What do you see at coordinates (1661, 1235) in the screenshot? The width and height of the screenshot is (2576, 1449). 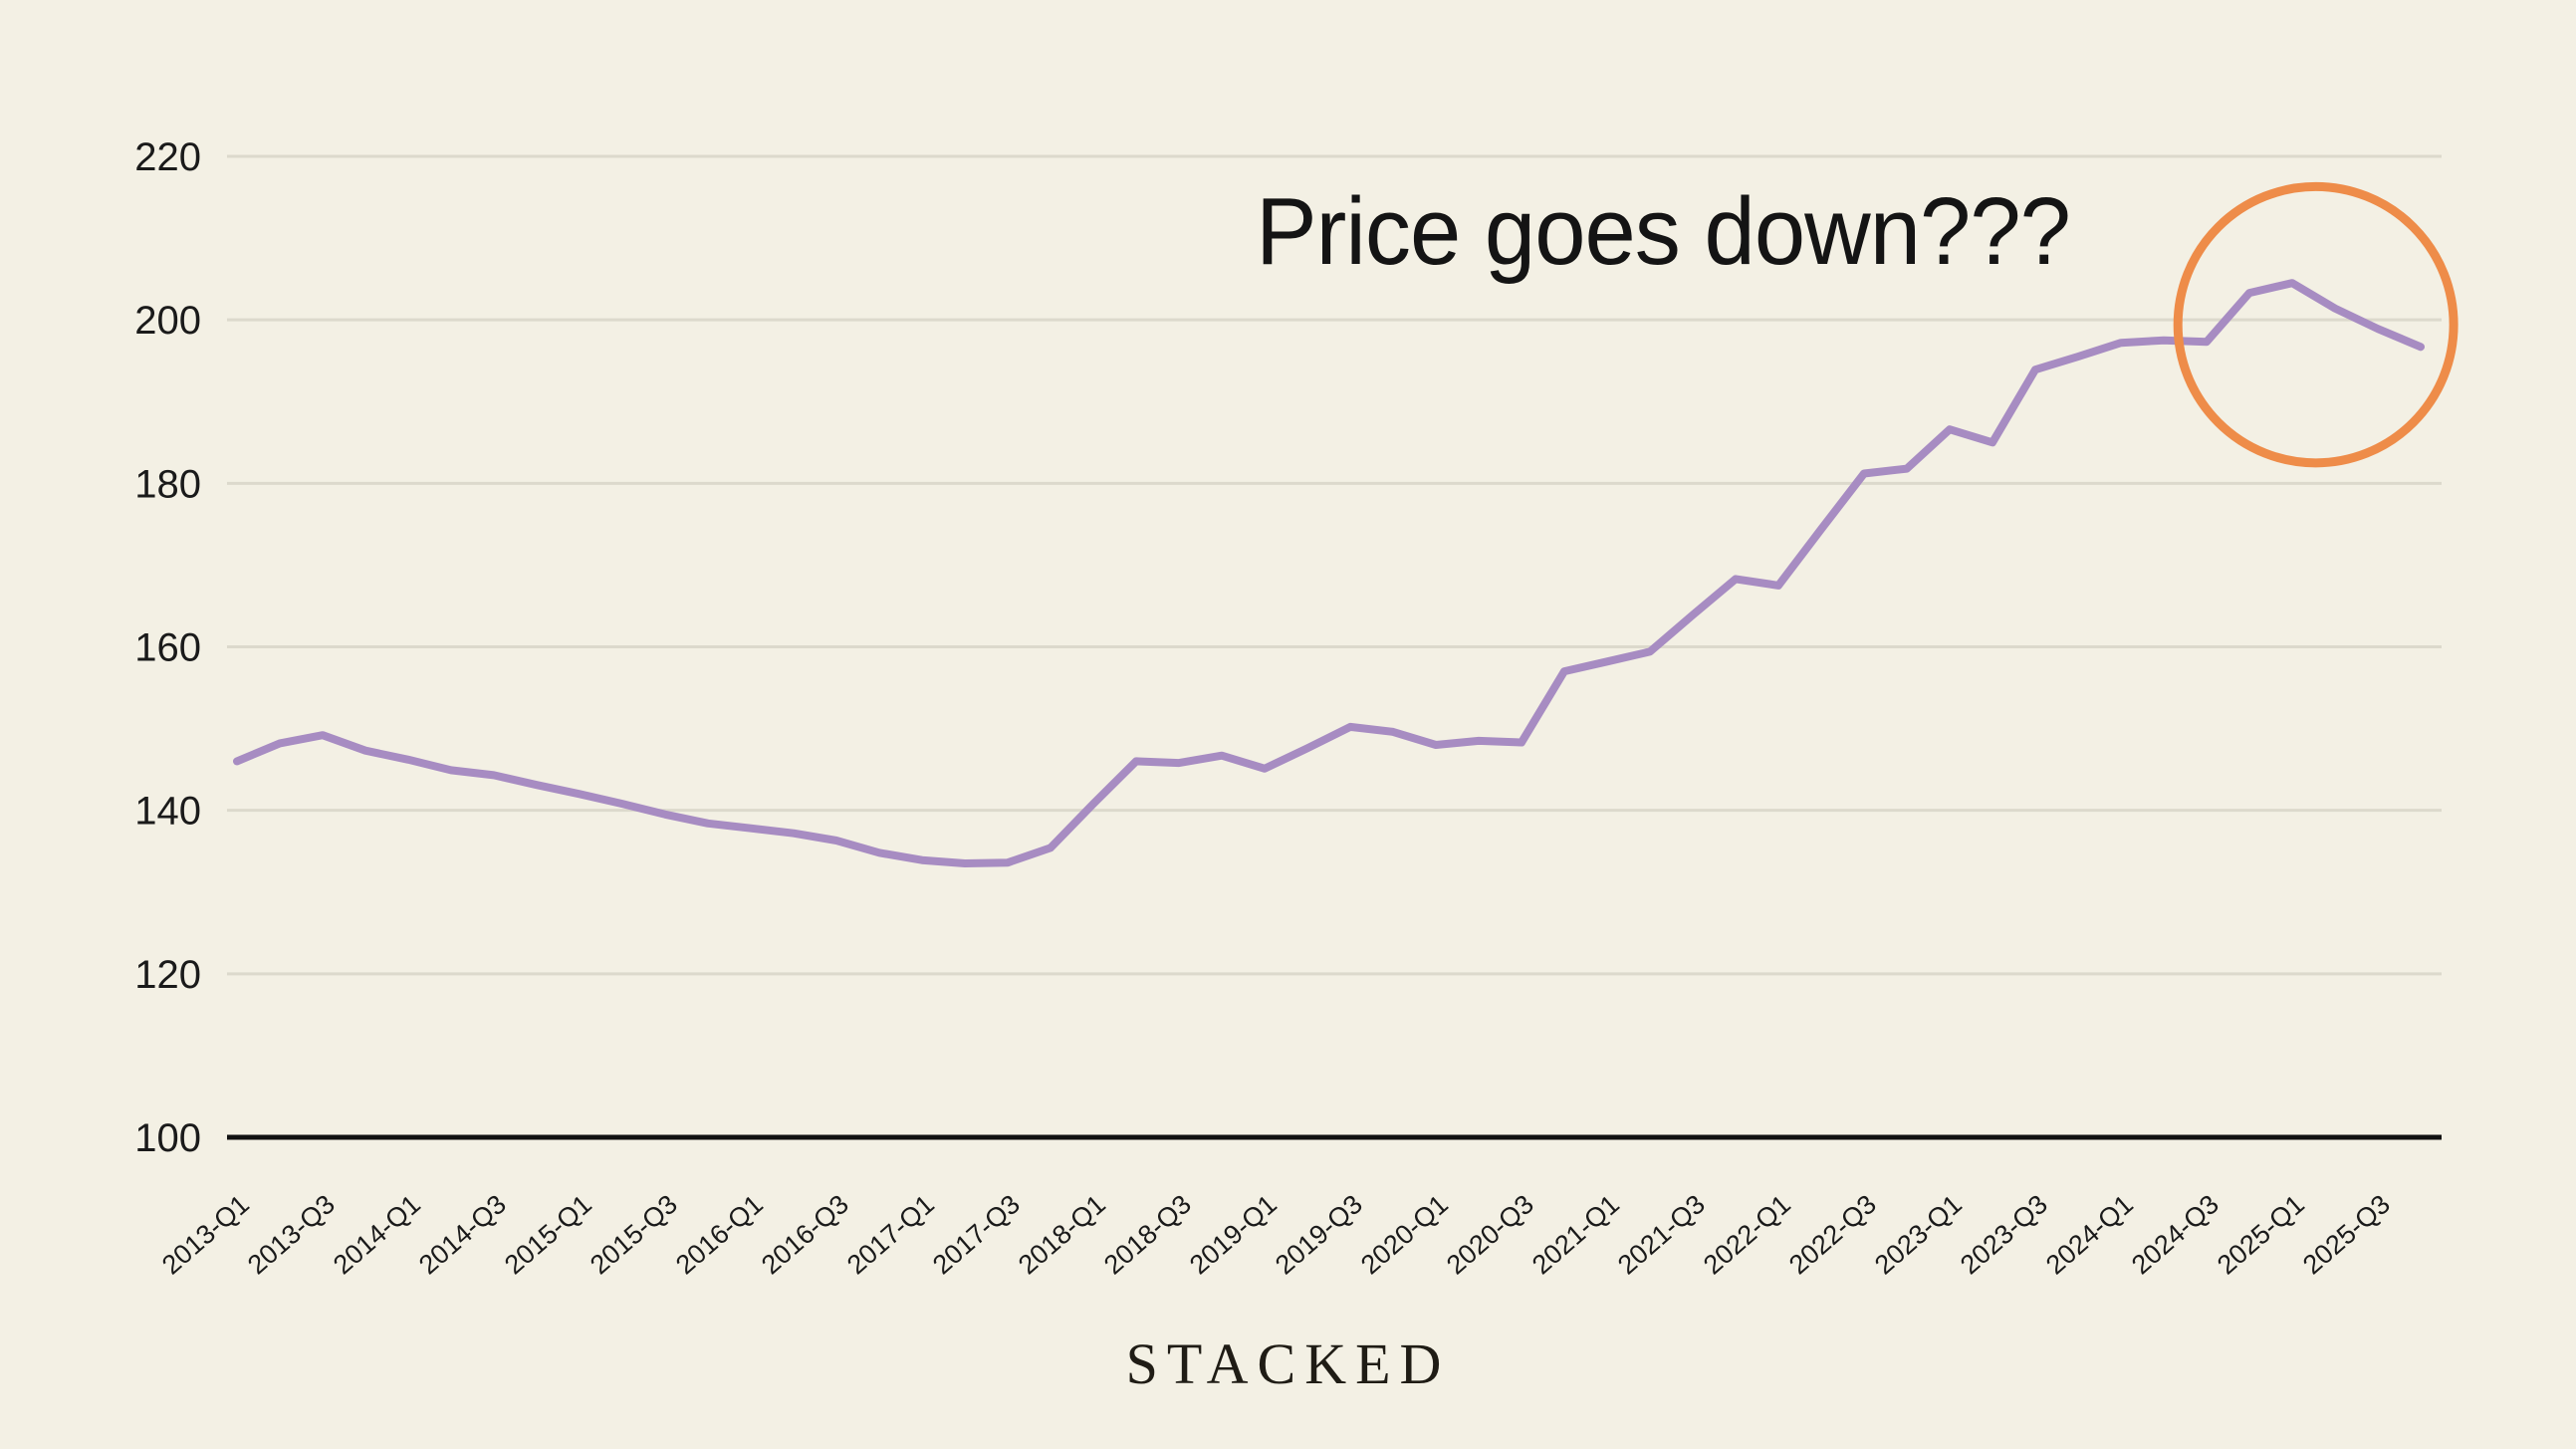 I see `x-axis-tick-label: 2021-Q3` at bounding box center [1661, 1235].